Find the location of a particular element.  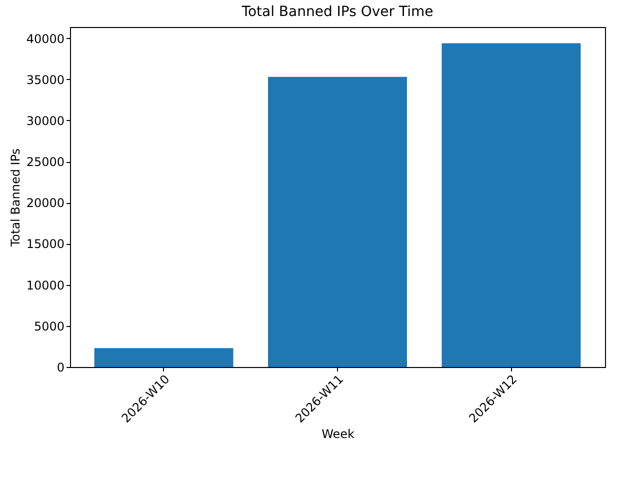

y-tick-label: 30000 is located at coordinates (45, 121).